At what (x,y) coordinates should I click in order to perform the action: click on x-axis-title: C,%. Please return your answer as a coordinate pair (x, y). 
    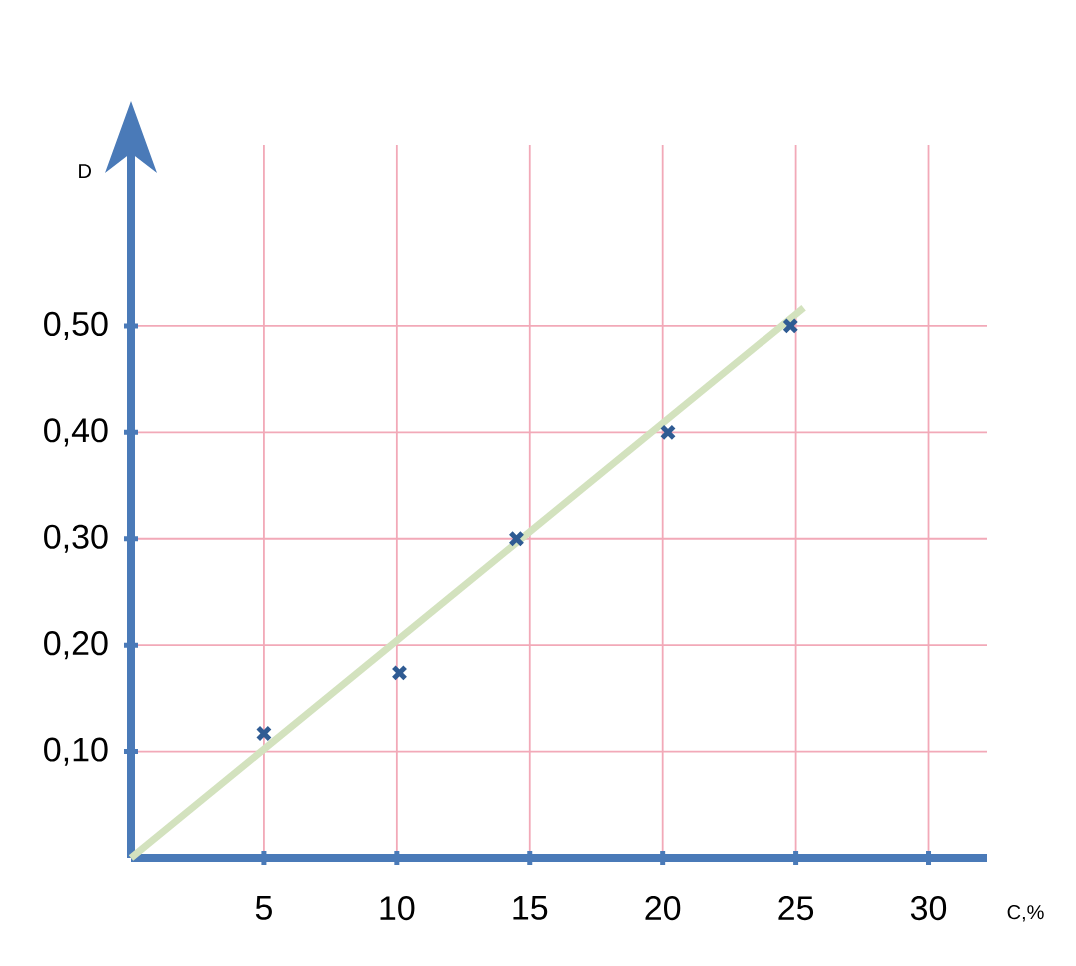
    Looking at the image, I should click on (1025, 913).